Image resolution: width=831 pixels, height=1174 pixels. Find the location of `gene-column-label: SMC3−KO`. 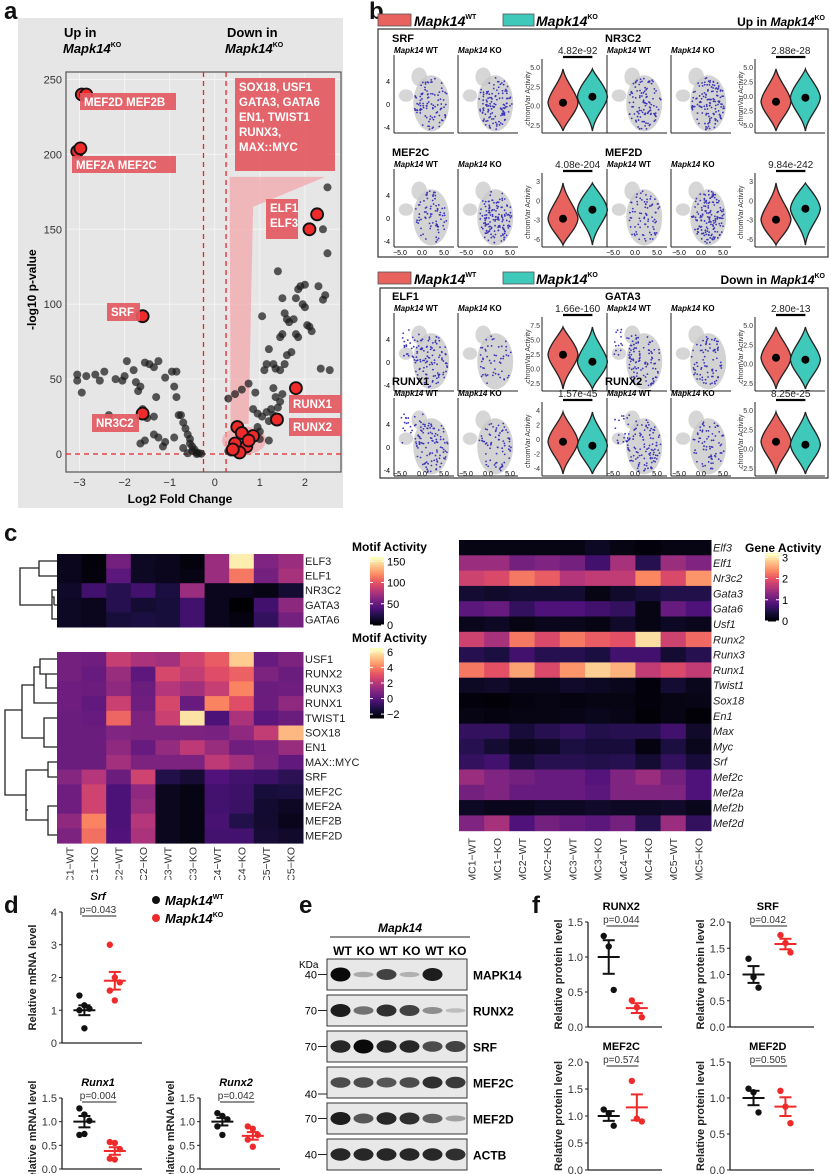

gene-column-label: SMC3−KO is located at coordinates (599, 859).